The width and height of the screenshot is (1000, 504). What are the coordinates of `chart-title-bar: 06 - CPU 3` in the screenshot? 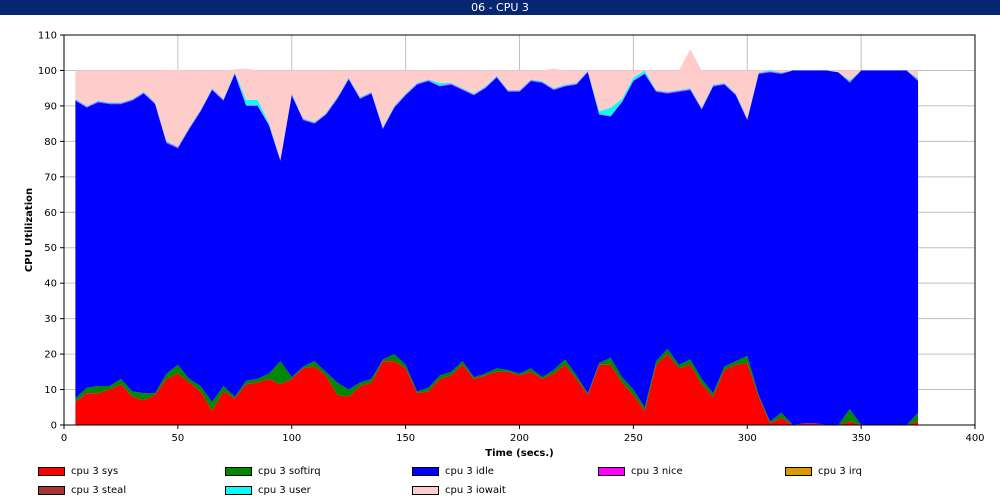 It's located at (500, 7).